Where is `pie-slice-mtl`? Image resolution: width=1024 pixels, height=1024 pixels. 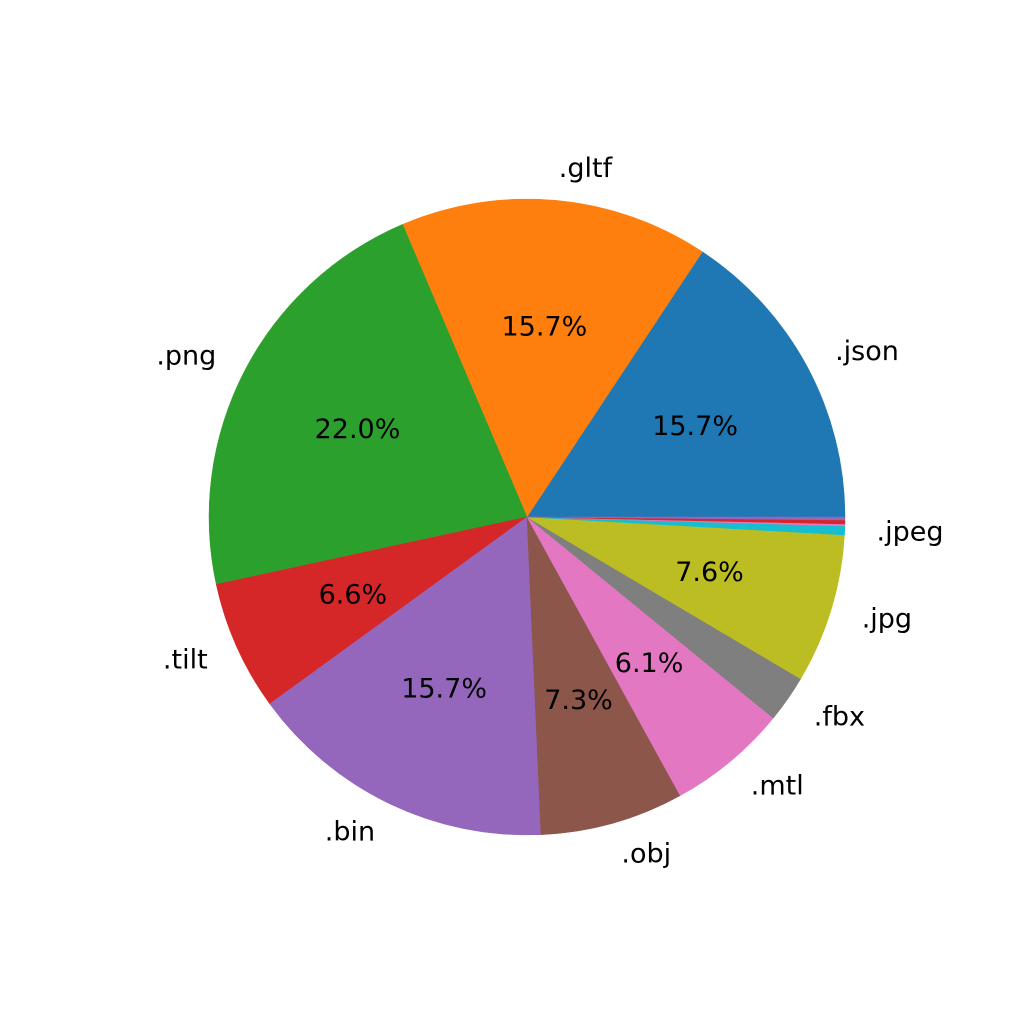
pie-slice-mtl is located at coordinates (650, 656).